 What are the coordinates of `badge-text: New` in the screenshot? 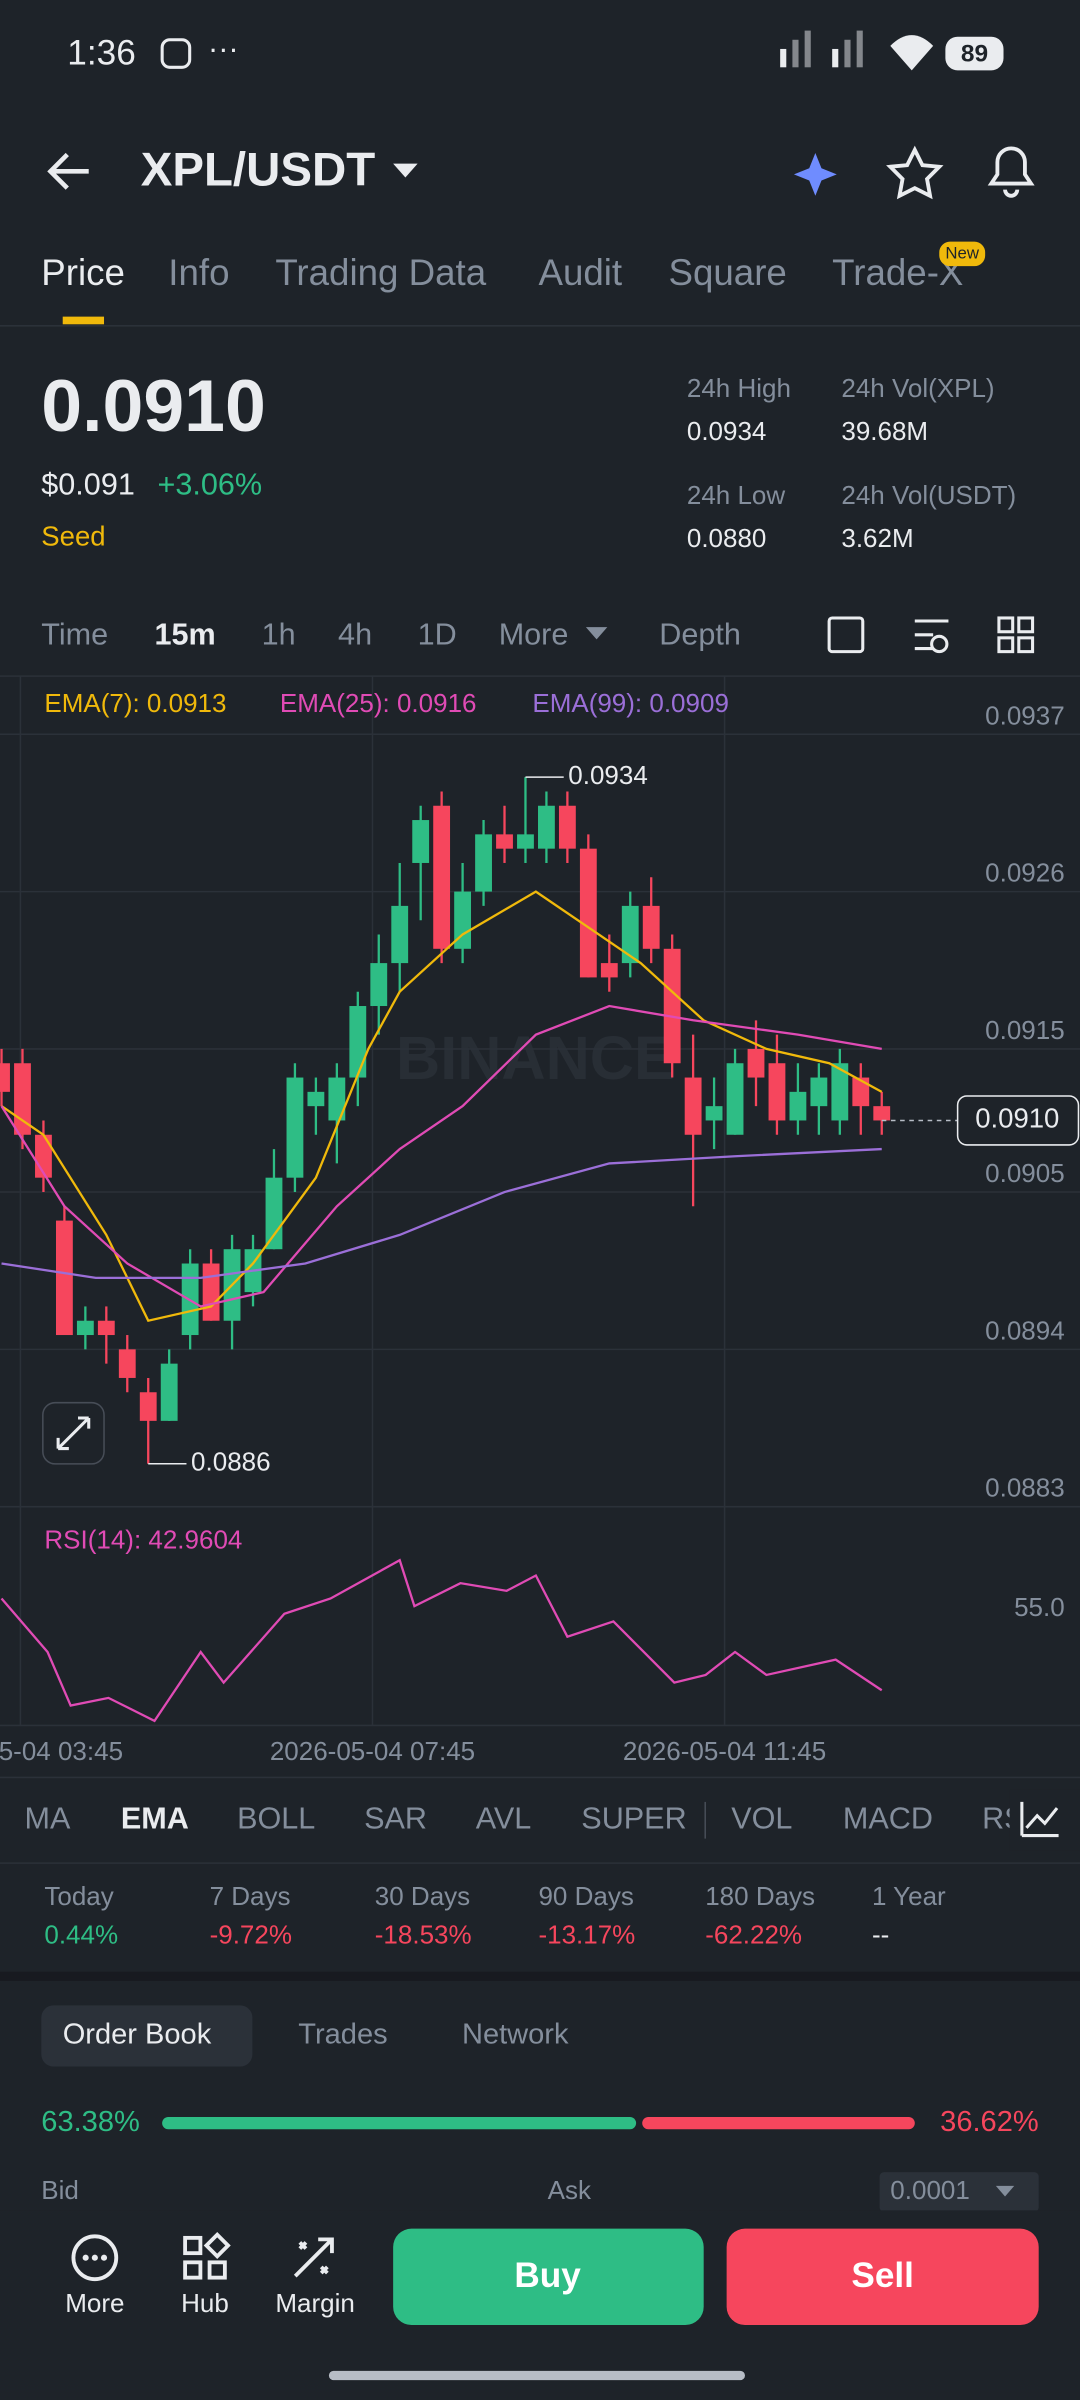 It's located at (962, 252).